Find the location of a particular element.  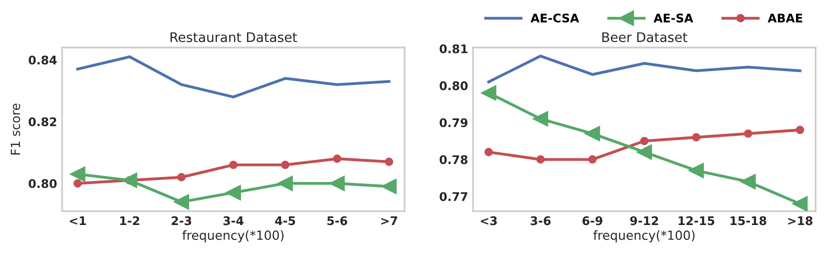

x-tick-label: 1-2 is located at coordinates (130, 221).